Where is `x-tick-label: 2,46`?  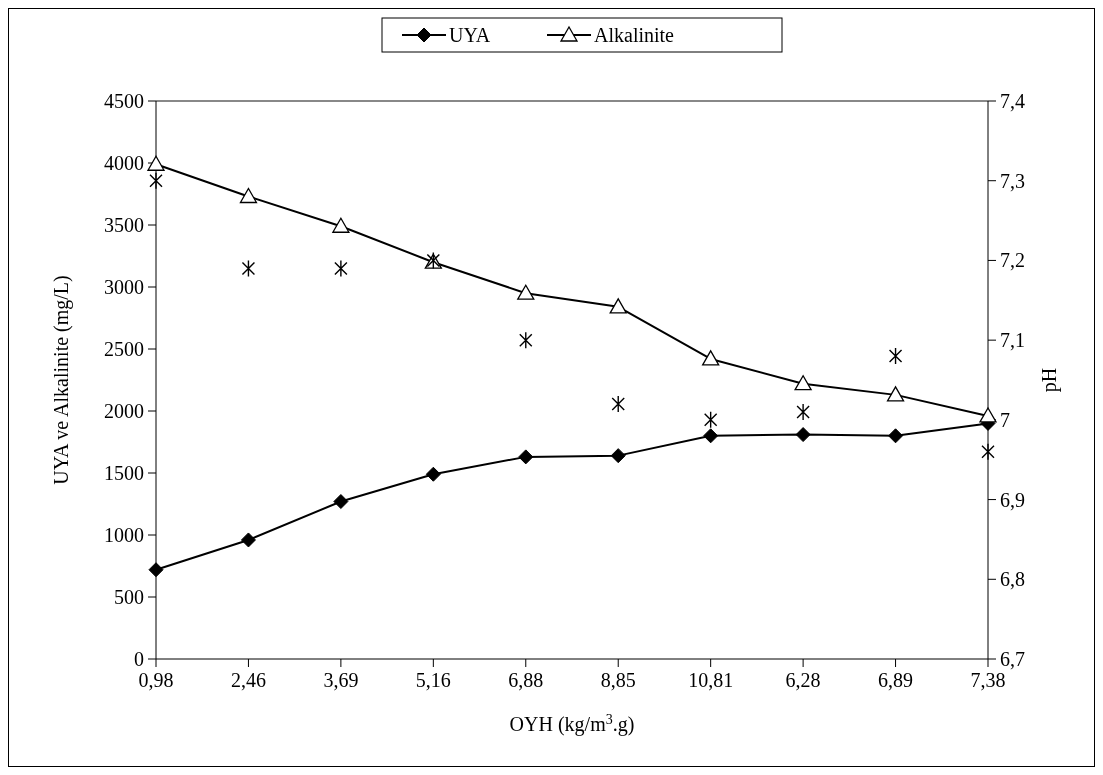
x-tick-label: 2,46 is located at coordinates (248, 680).